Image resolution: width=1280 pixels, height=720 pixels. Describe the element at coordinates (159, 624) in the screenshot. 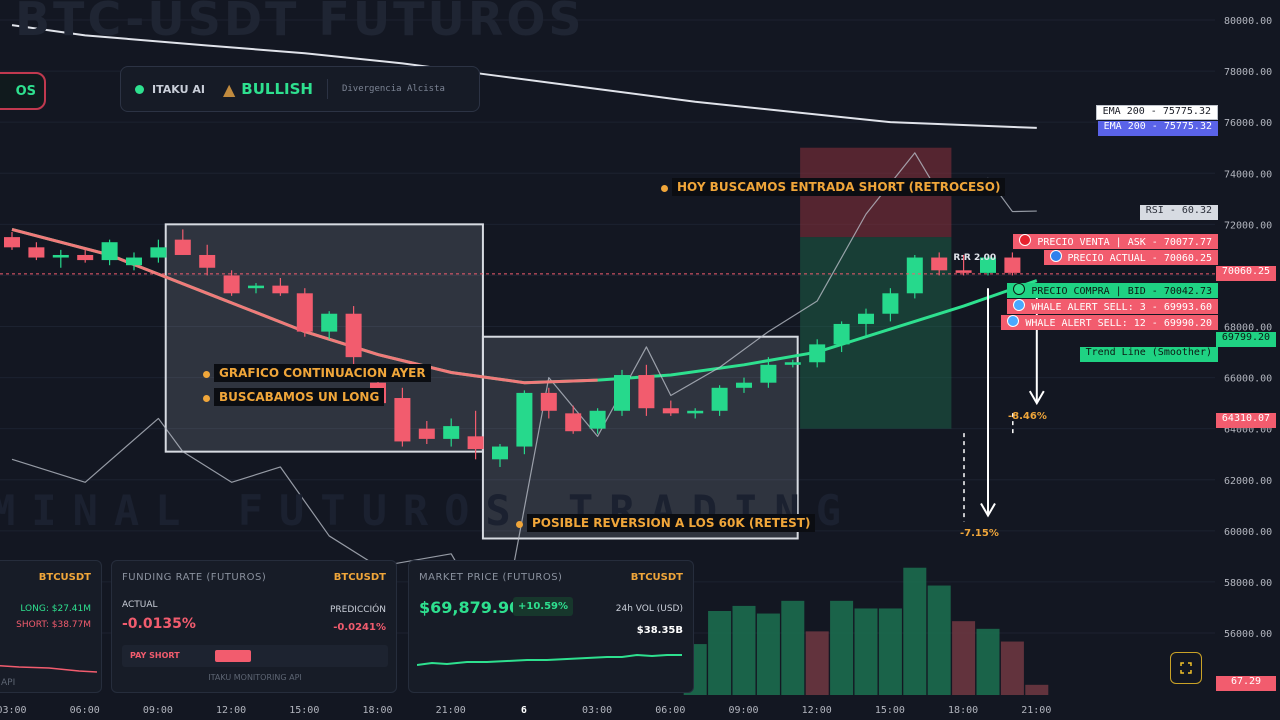

I see `funding-actual: -0.0135%` at that location.